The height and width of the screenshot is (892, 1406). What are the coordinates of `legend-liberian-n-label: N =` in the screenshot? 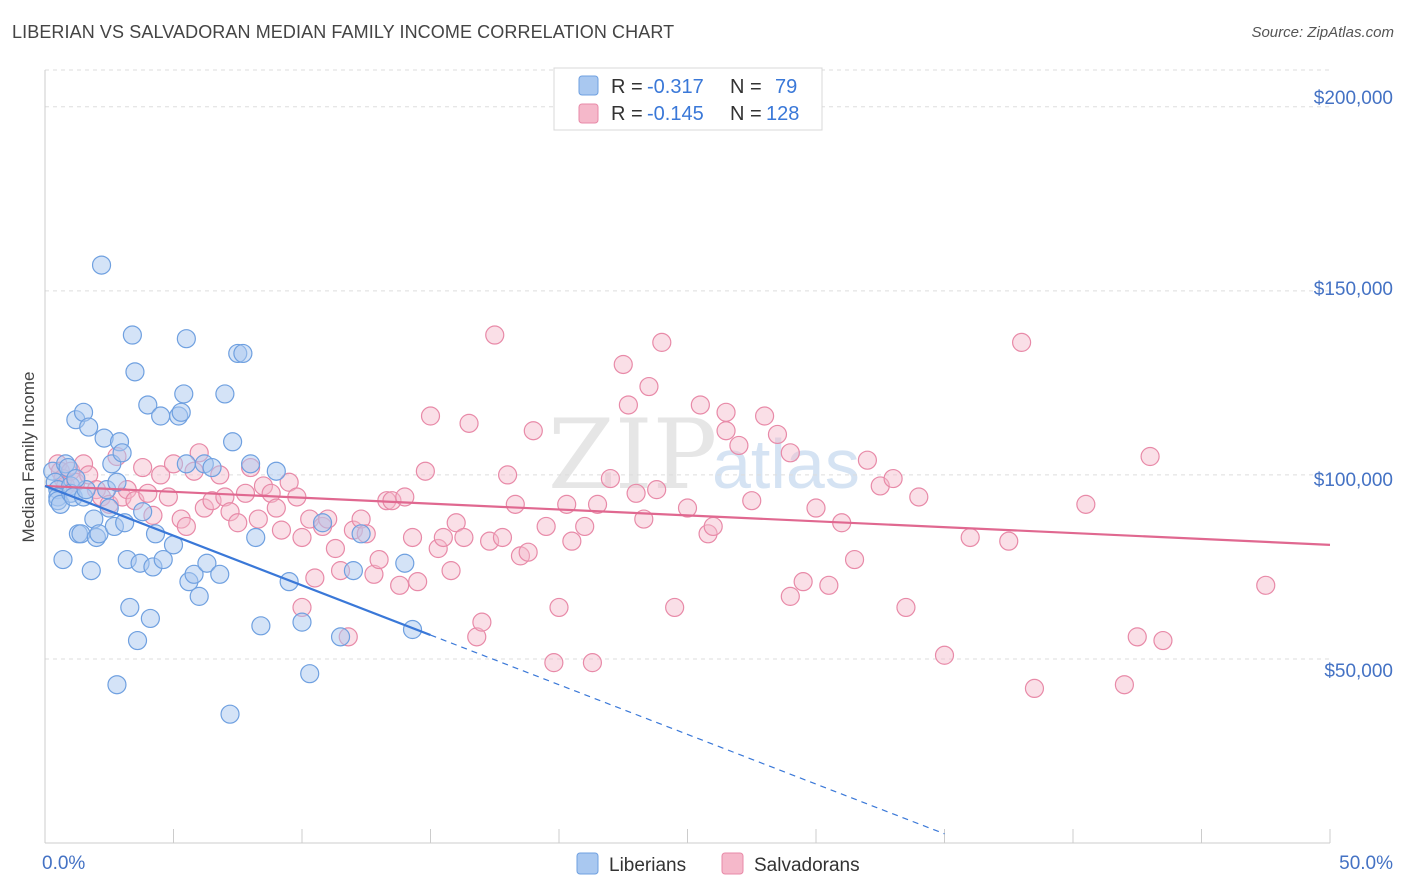 It's located at (746, 87).